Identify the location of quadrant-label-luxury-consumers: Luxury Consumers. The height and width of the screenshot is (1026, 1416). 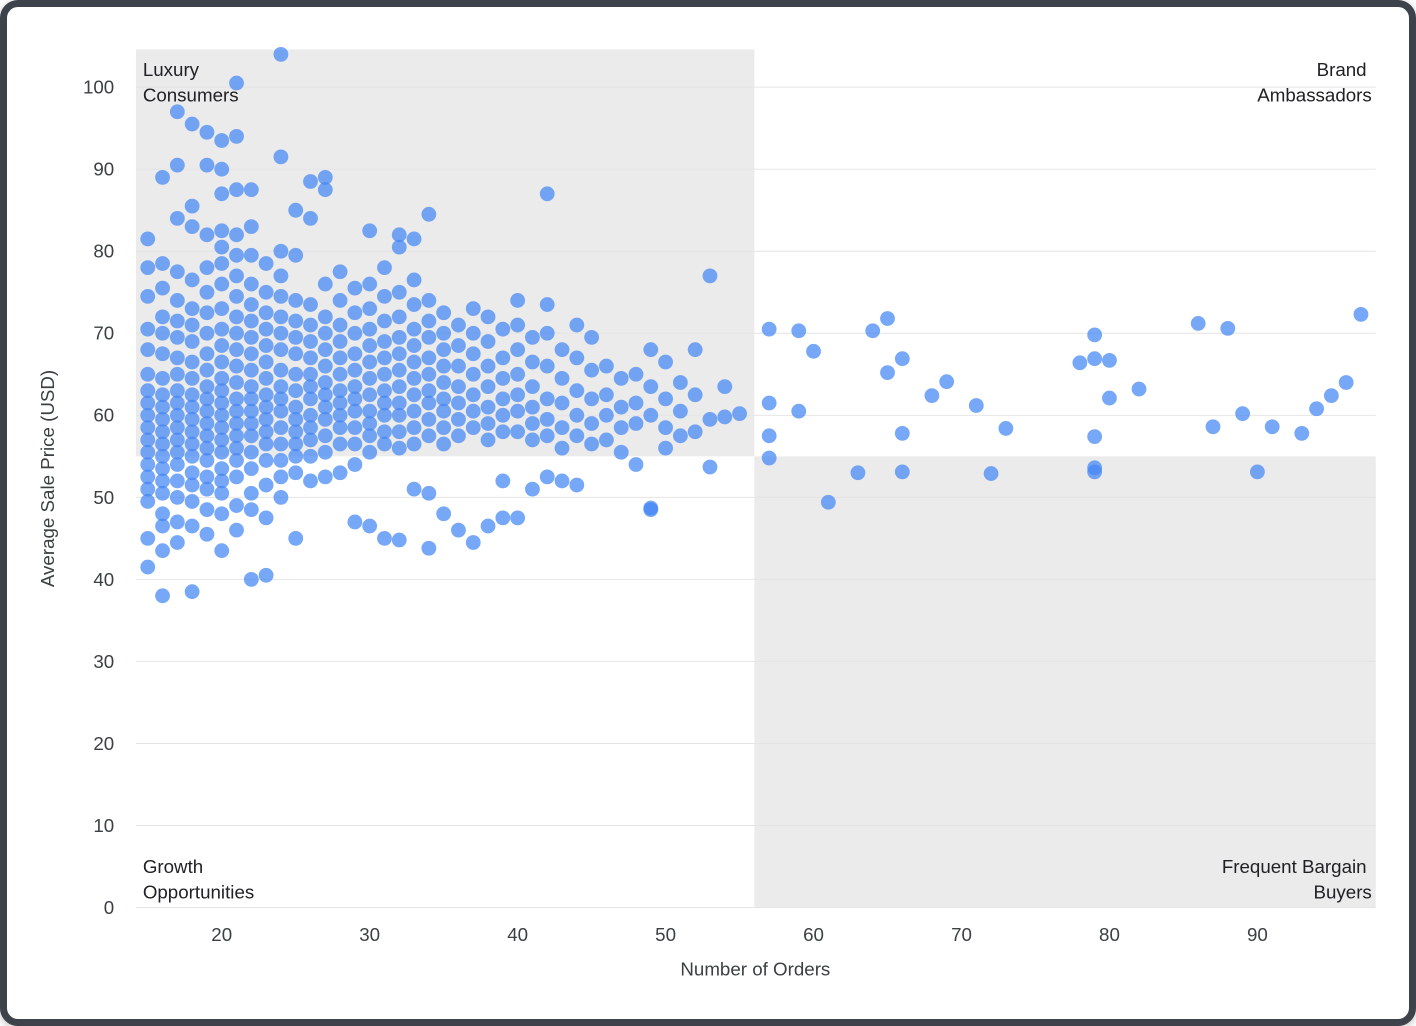
(191, 82).